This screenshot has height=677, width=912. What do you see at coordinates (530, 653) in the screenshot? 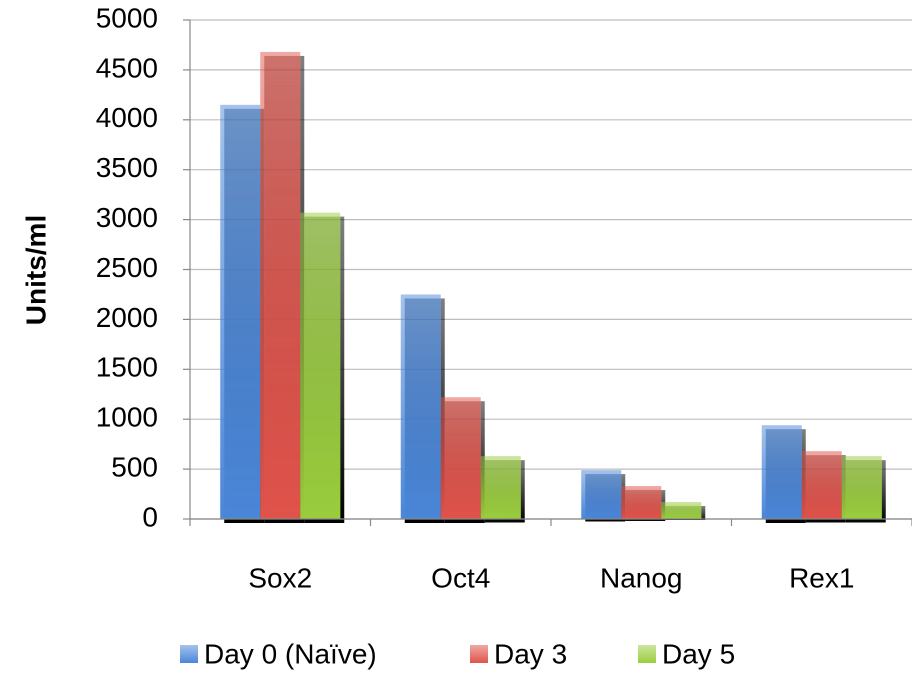
I see `legend-label: Day 3` at bounding box center [530, 653].